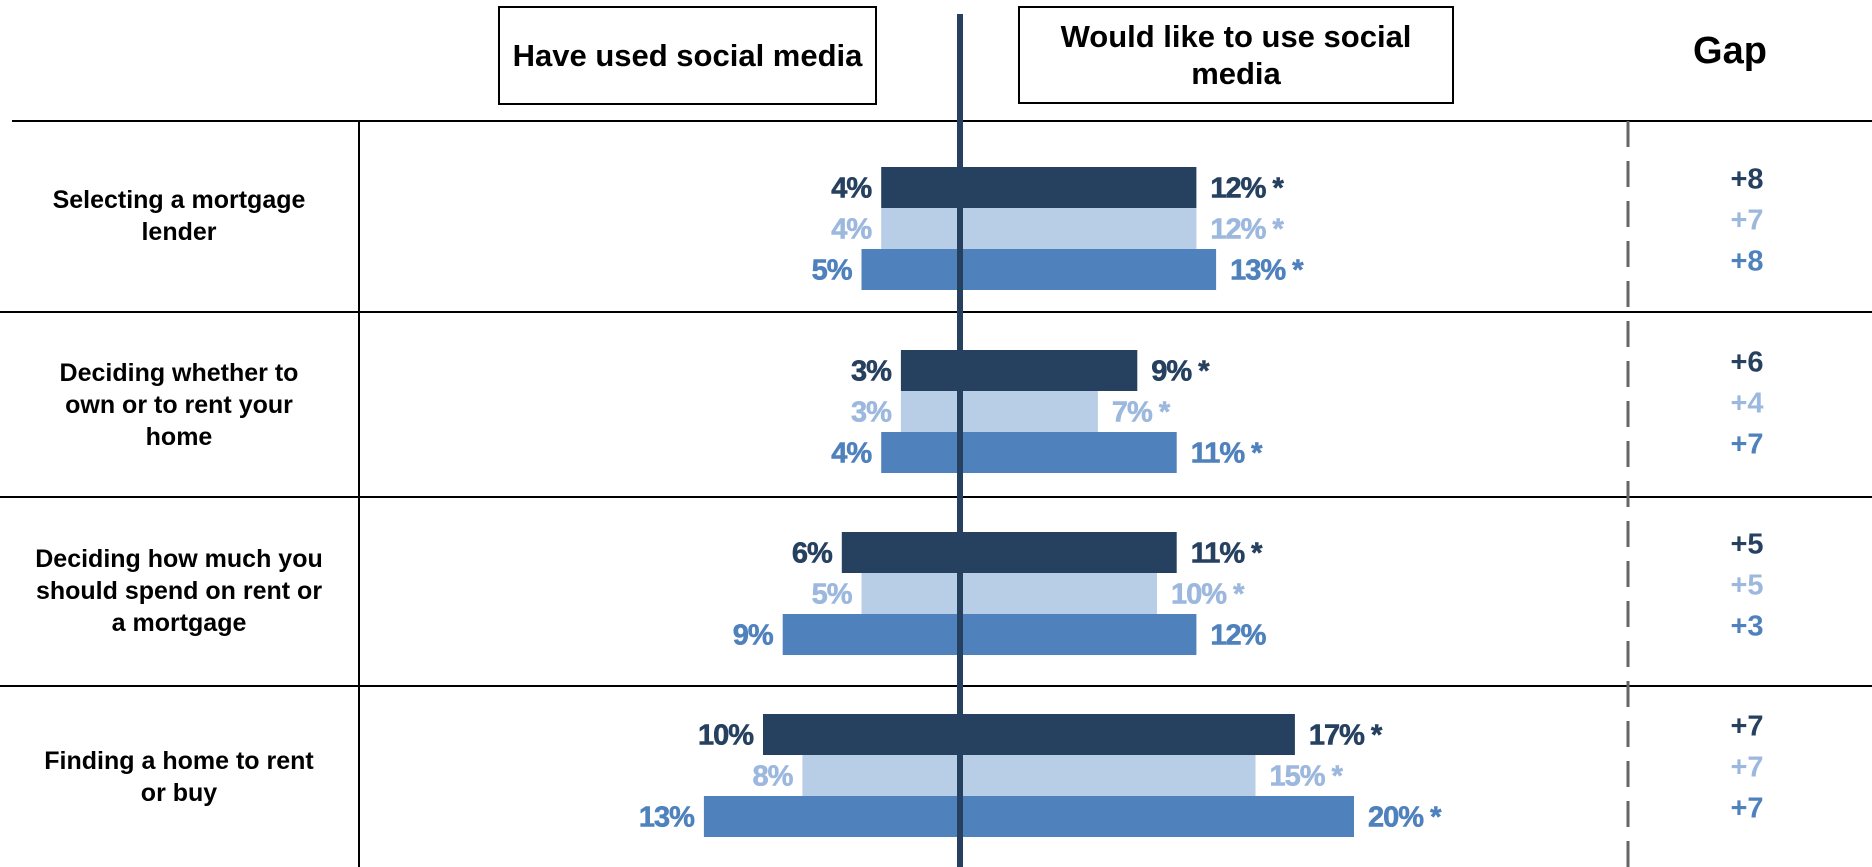  I want to click on left-header: Have used social media, so click(687, 55).